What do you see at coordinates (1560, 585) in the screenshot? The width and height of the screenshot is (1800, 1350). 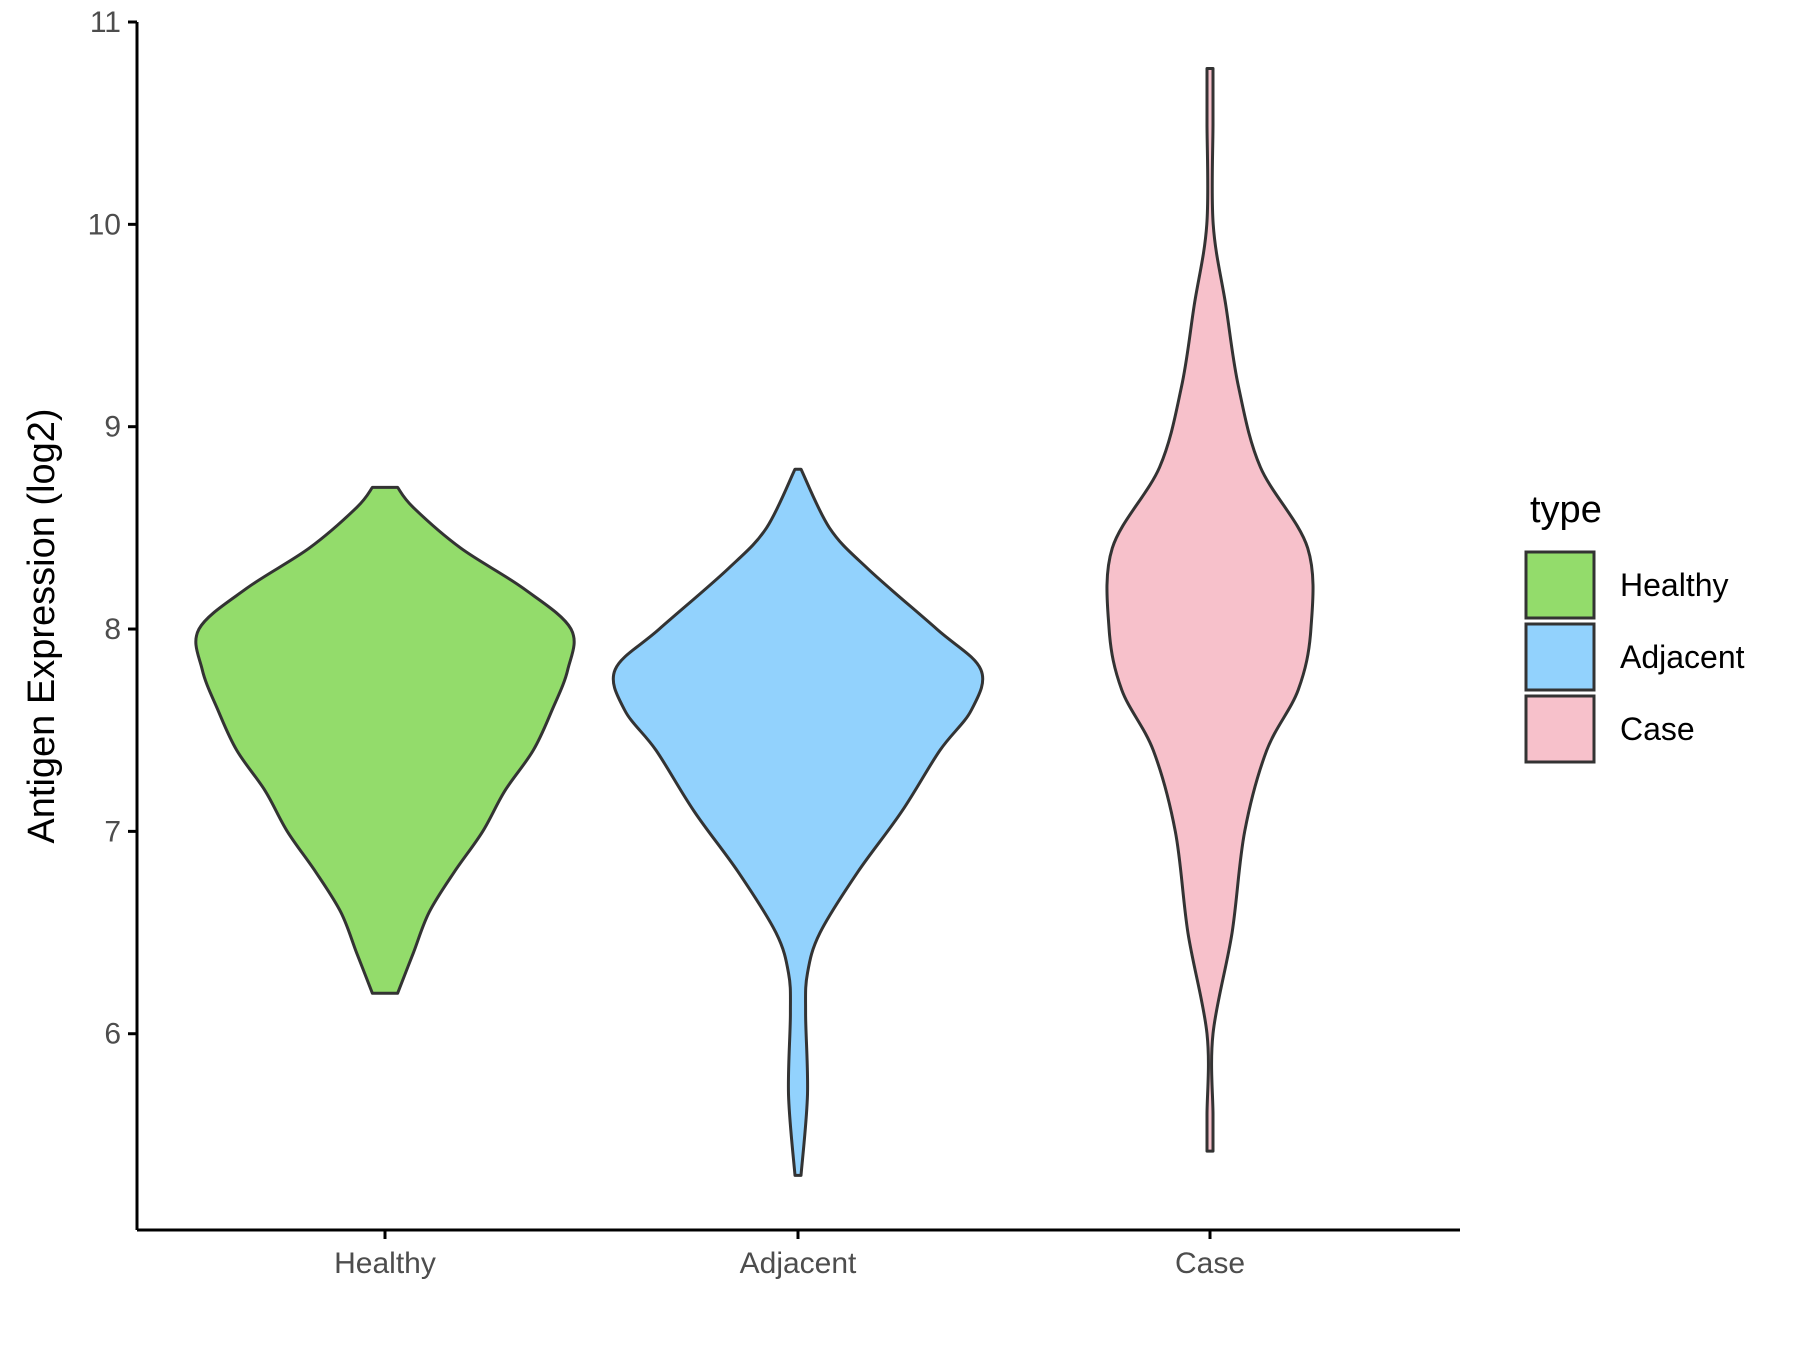 I see `legend-swatch-healthy` at bounding box center [1560, 585].